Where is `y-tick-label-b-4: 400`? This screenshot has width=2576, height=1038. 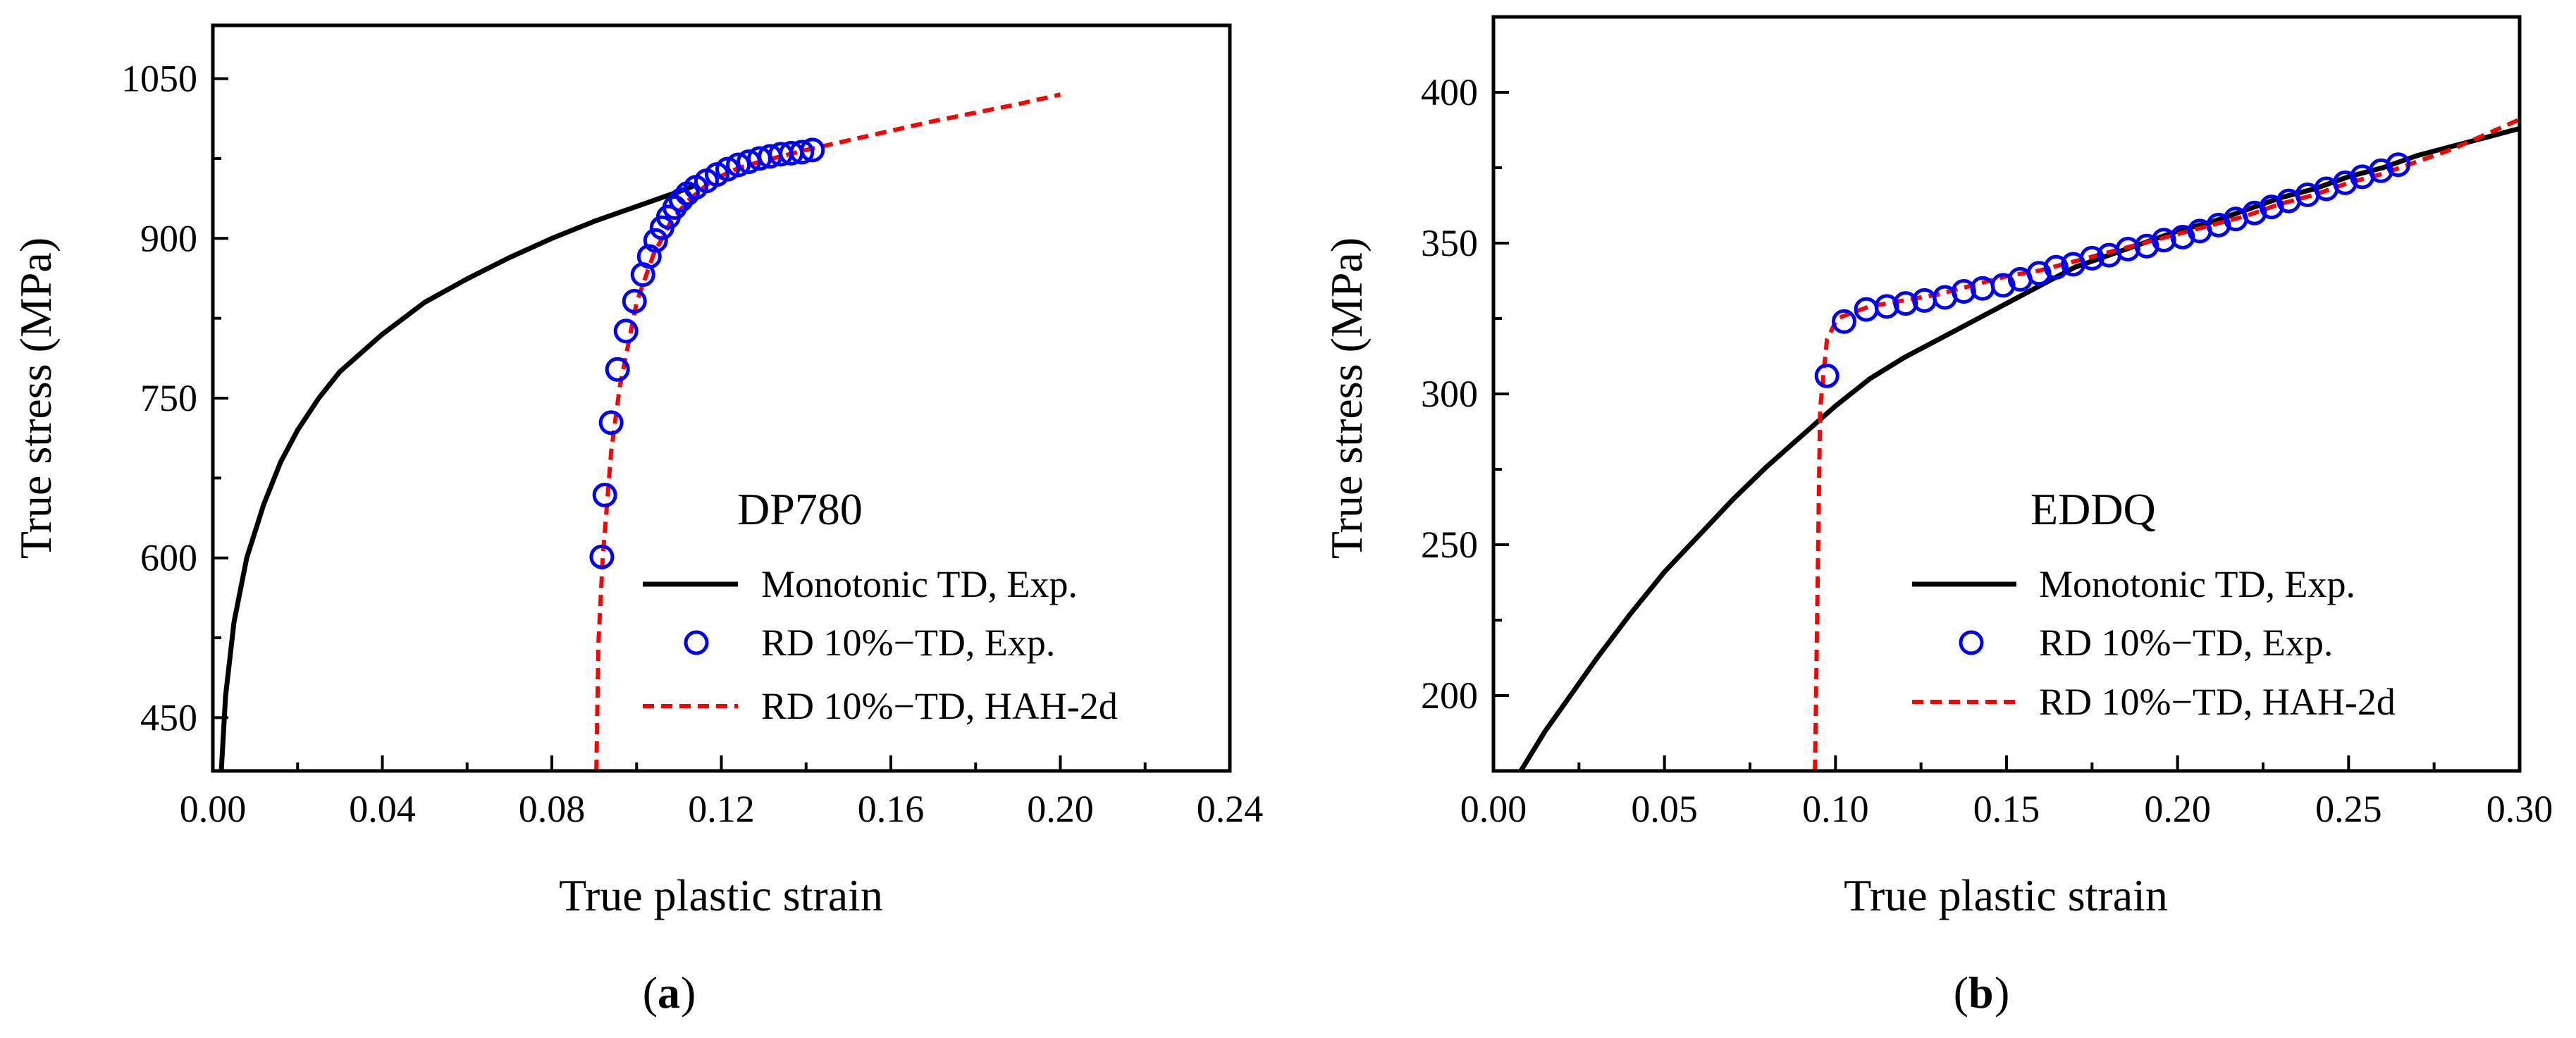 y-tick-label-b-4: 400 is located at coordinates (1449, 92).